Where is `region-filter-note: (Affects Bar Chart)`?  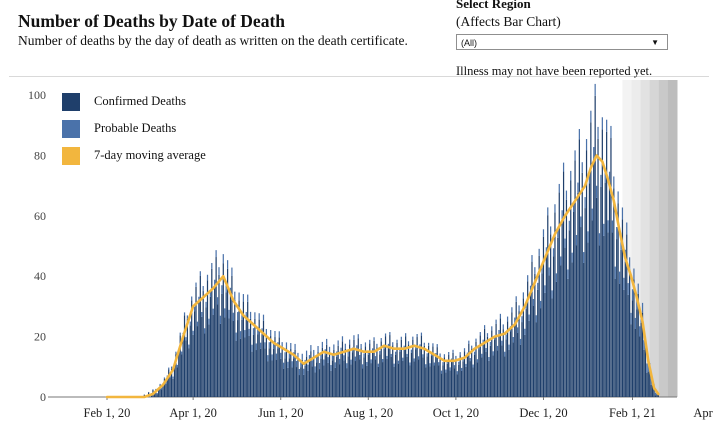 region-filter-note: (Affects Bar Chart) is located at coordinates (508, 21).